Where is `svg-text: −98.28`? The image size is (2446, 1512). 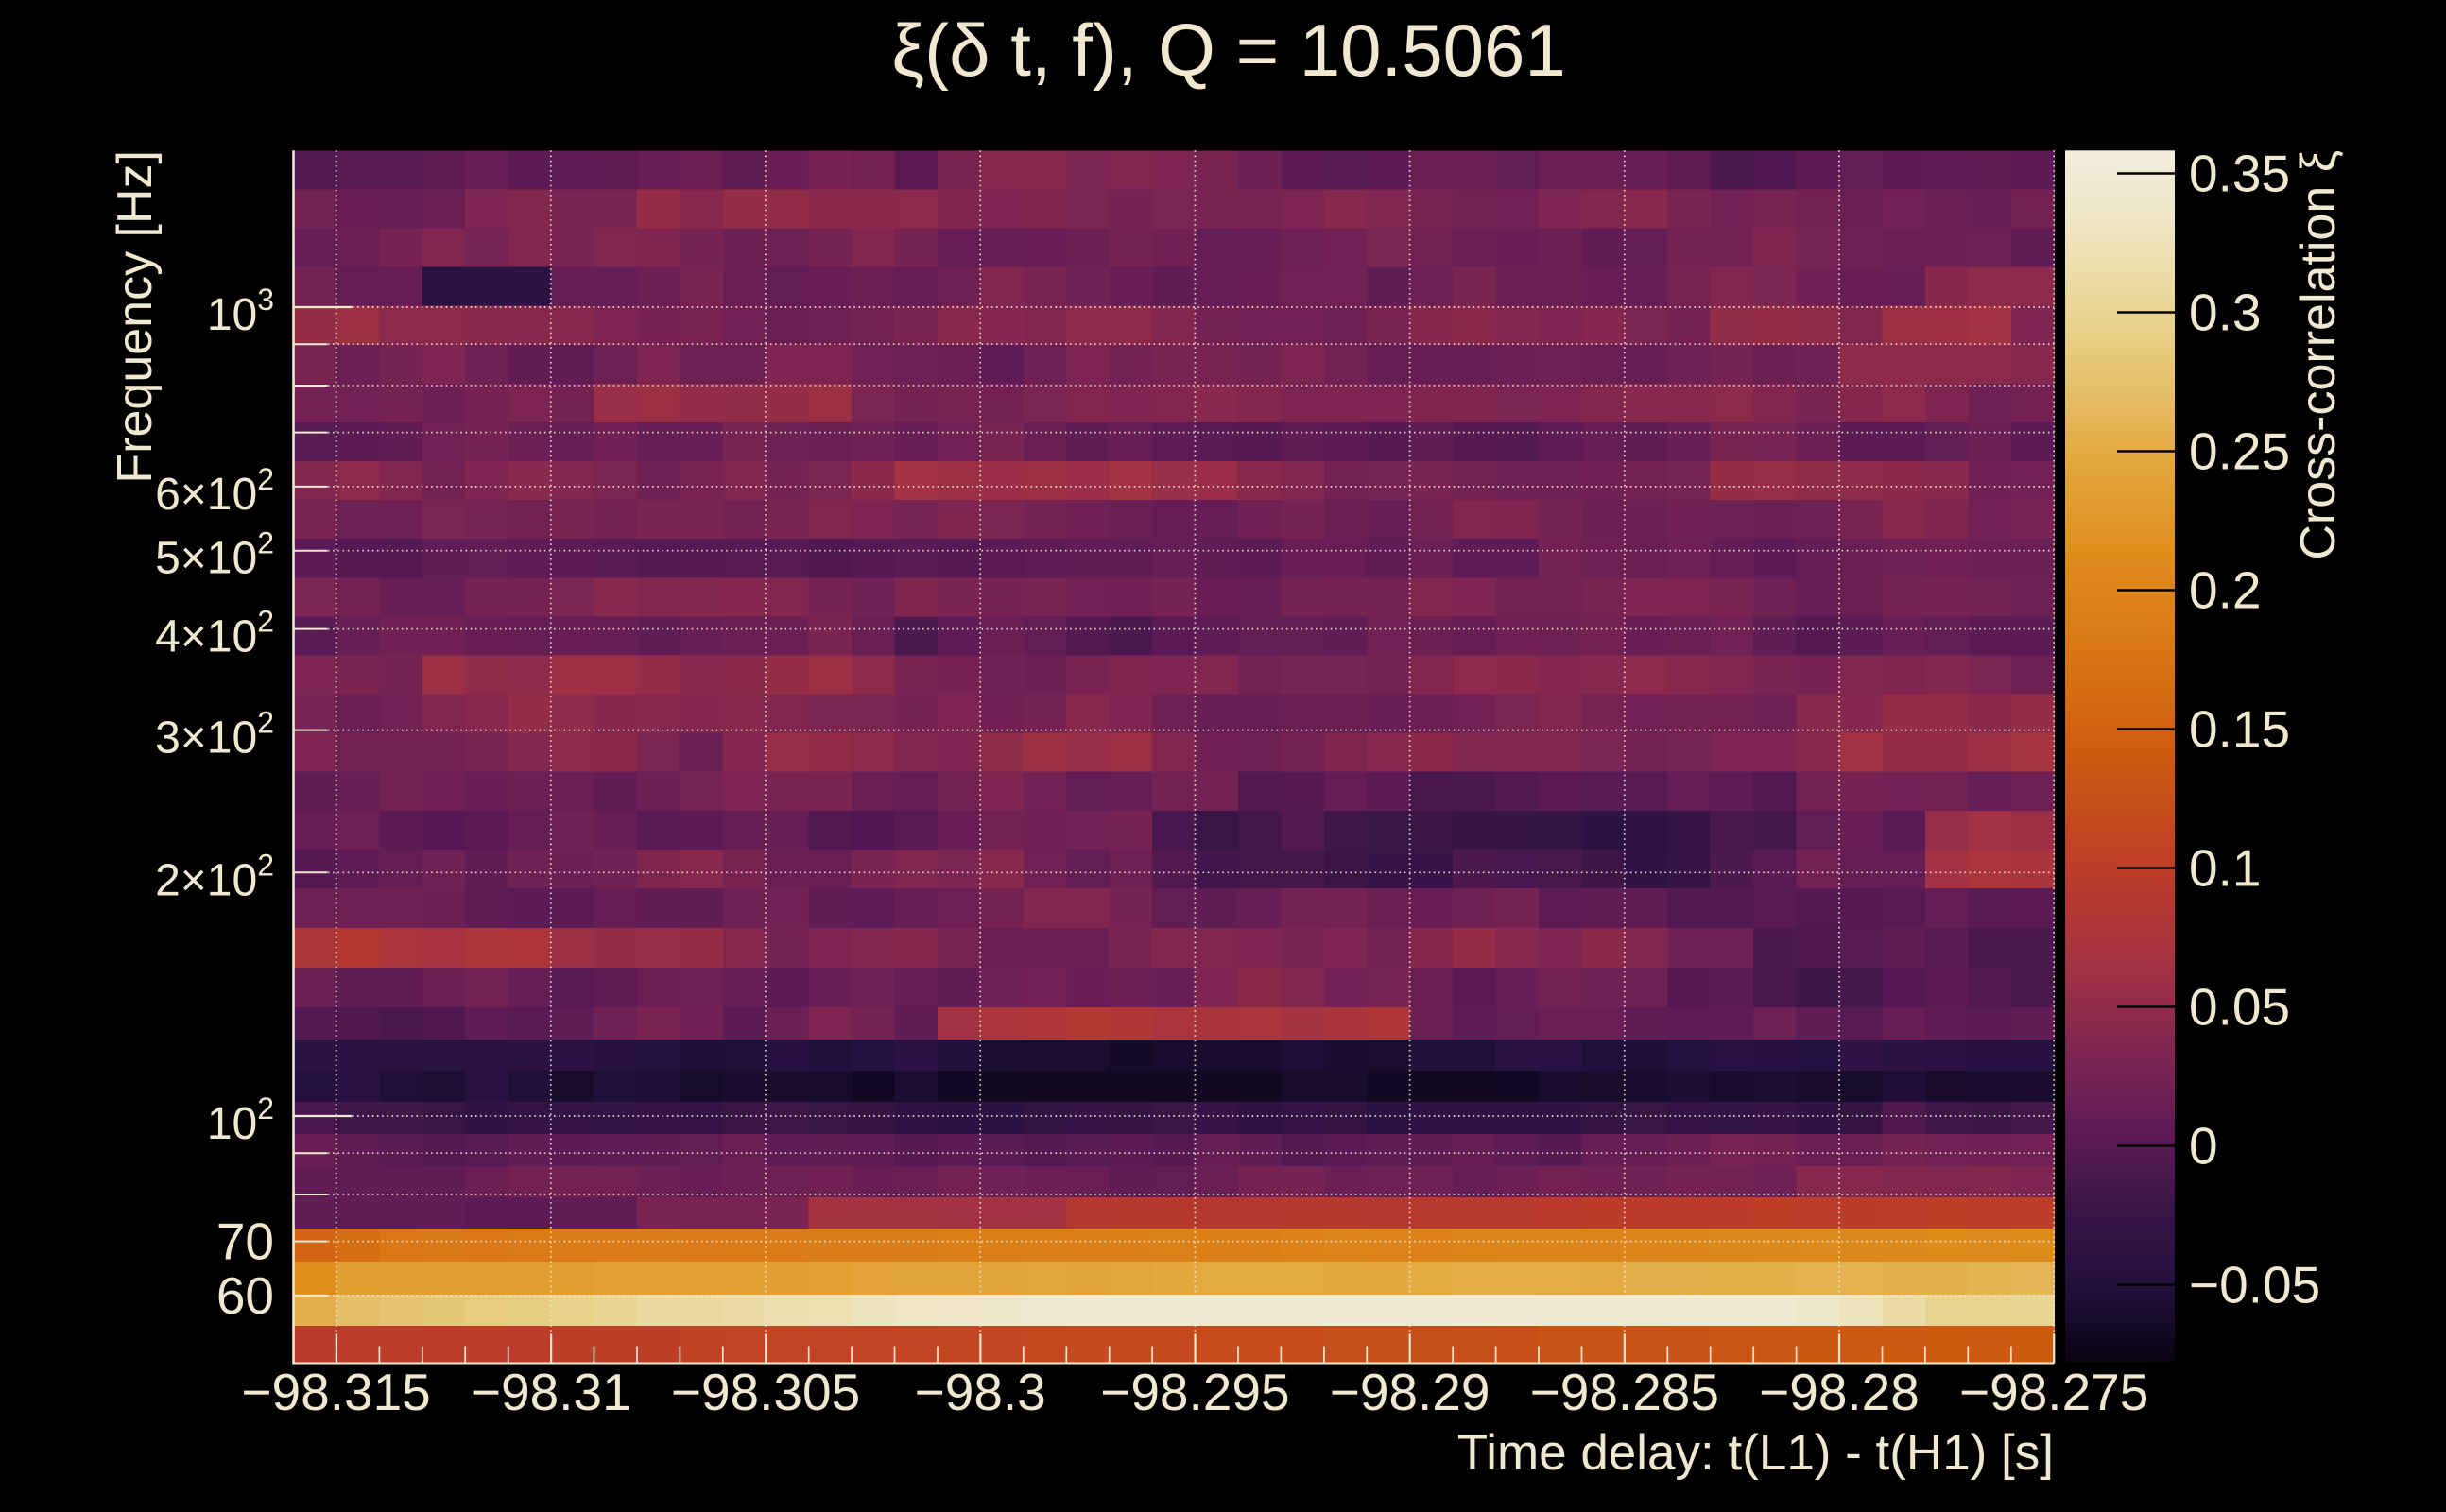
svg-text: −98.28 is located at coordinates (1840, 1392).